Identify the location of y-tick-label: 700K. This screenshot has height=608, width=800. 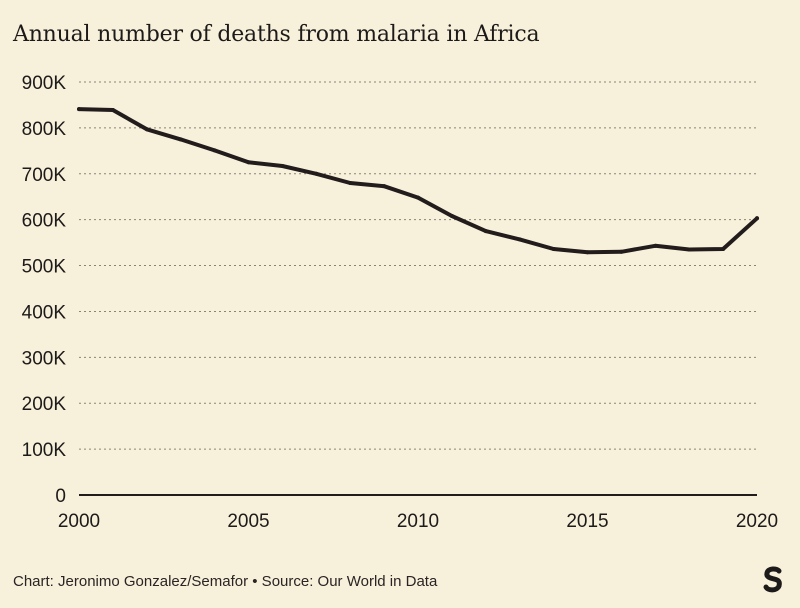
(44, 175).